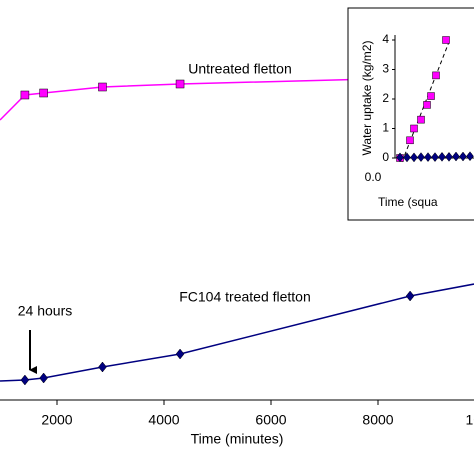 The height and width of the screenshot is (474, 474). I want to click on x-tick-label: 8000, so click(377, 420).